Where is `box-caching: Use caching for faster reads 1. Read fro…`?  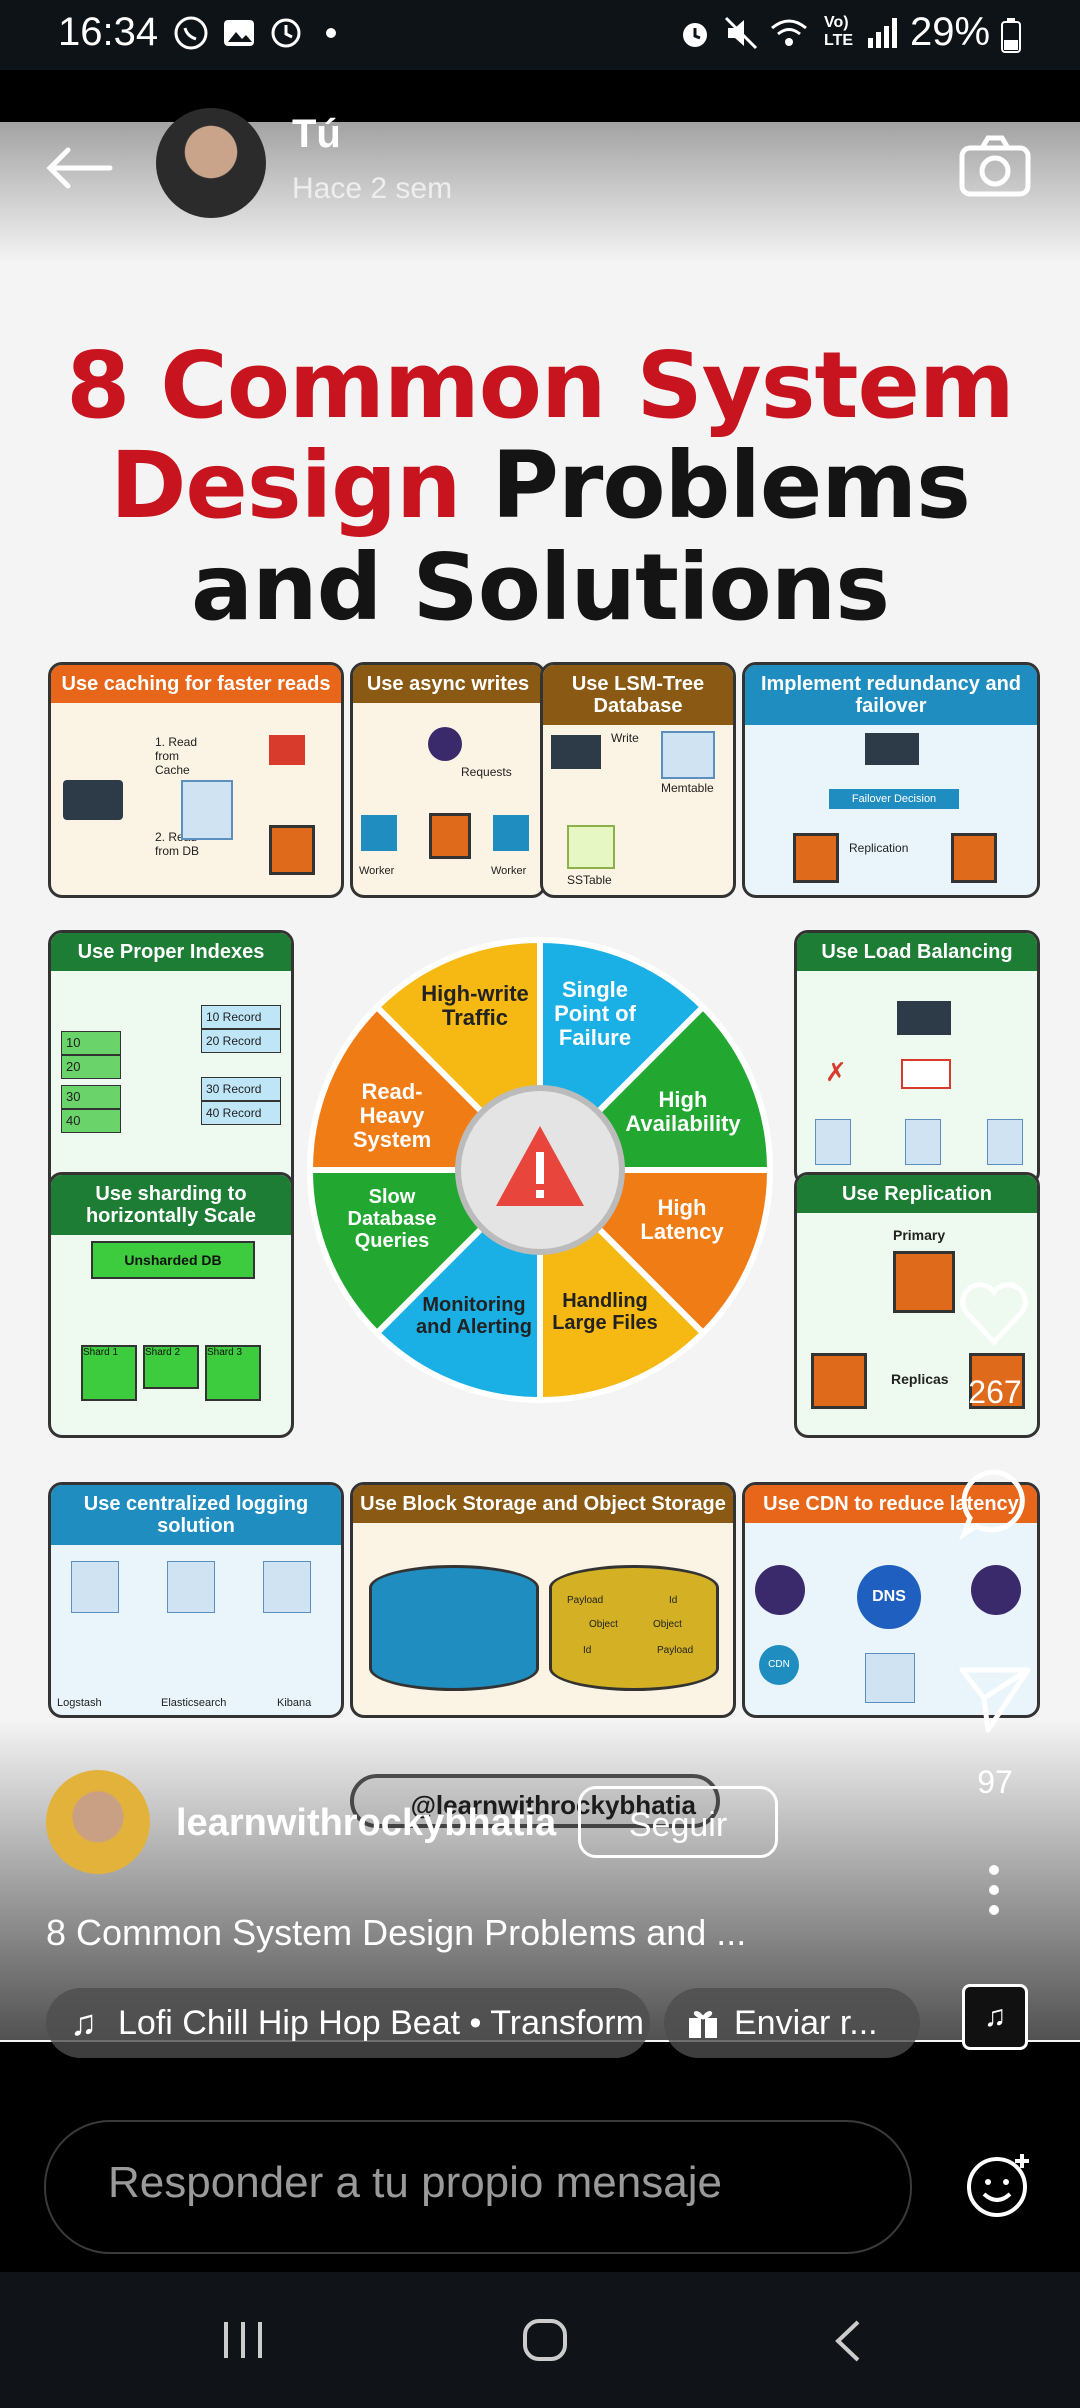
box-caching: Use caching for faster reads 1. Read fro… is located at coordinates (196, 780).